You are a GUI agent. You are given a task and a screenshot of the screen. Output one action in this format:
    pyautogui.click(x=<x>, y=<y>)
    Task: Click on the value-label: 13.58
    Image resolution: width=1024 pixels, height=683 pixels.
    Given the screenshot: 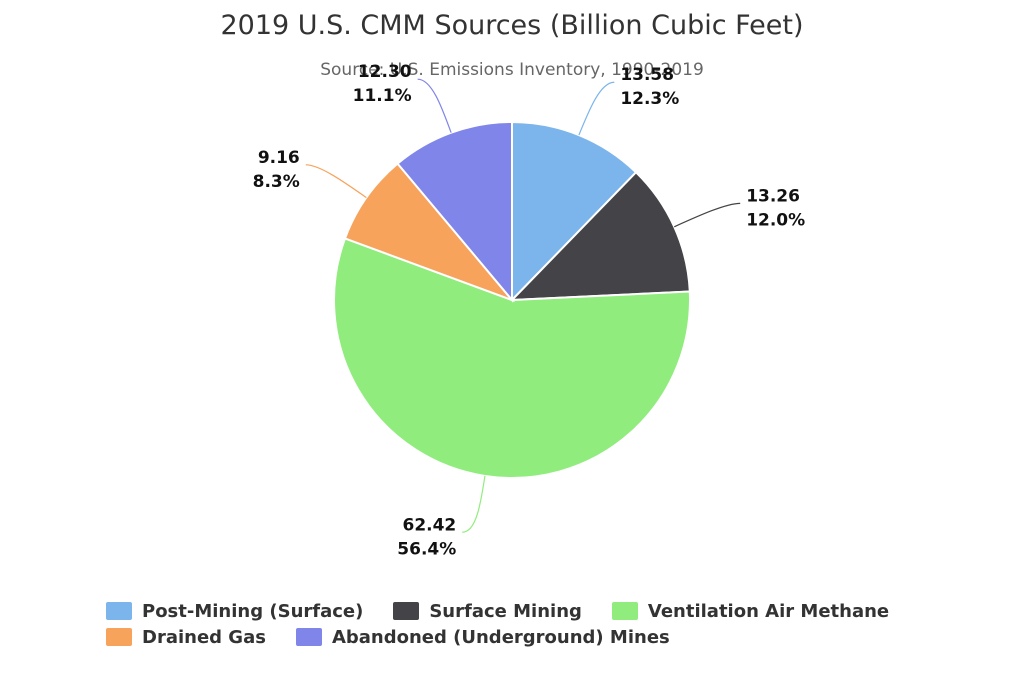 What is the action you would take?
    pyautogui.click(x=647, y=75)
    